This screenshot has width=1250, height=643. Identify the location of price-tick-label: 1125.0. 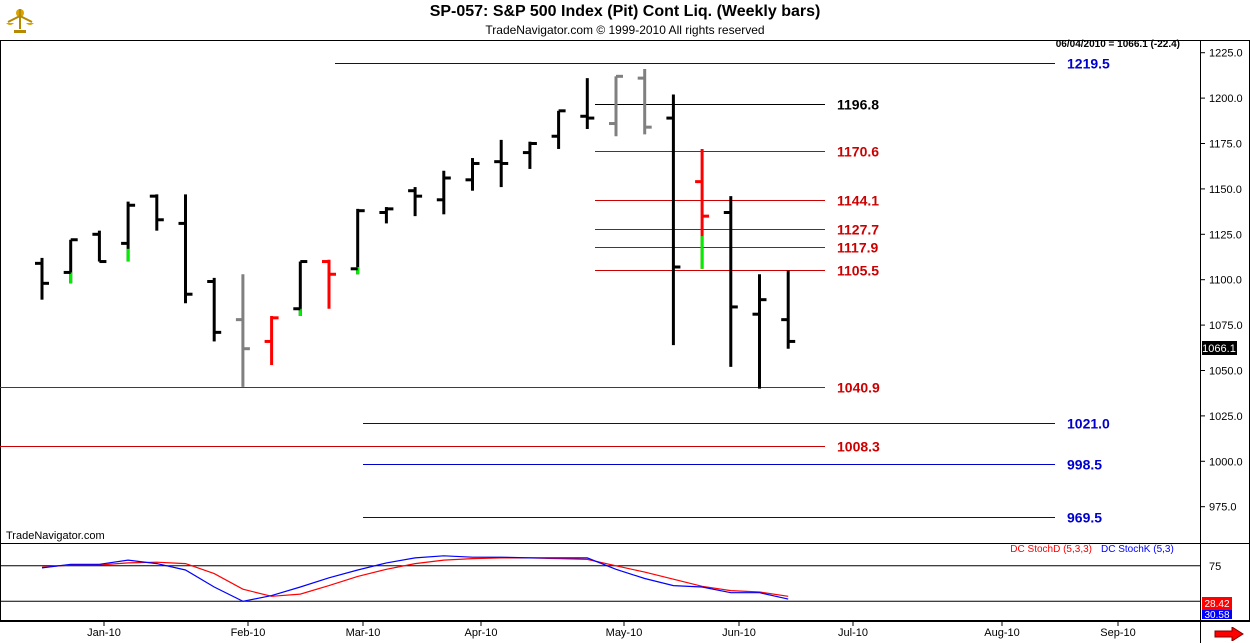
(1225, 235).